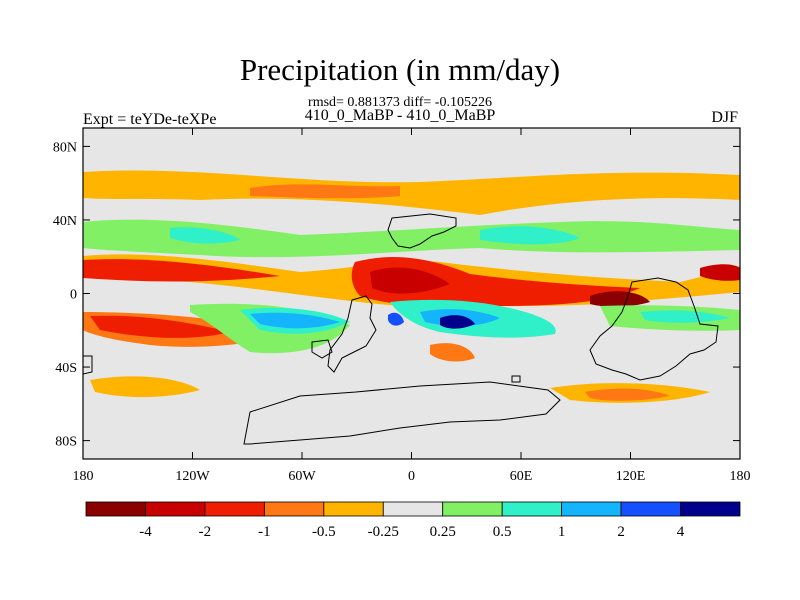 This screenshot has width=800, height=600. What do you see at coordinates (621, 532) in the screenshot?
I see `colorbar-label: 2` at bounding box center [621, 532].